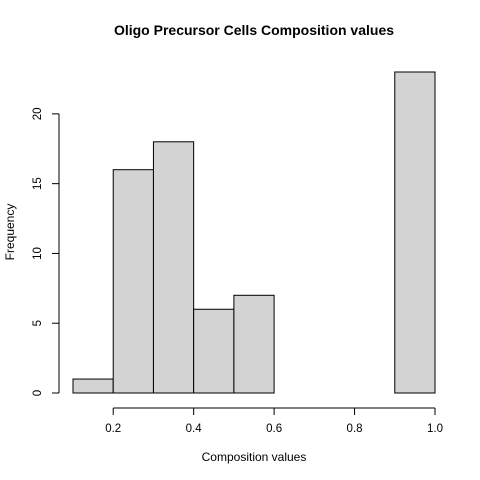 The height and width of the screenshot is (480, 480). I want to click on y-axis-label: Frequency, so click(10, 232).